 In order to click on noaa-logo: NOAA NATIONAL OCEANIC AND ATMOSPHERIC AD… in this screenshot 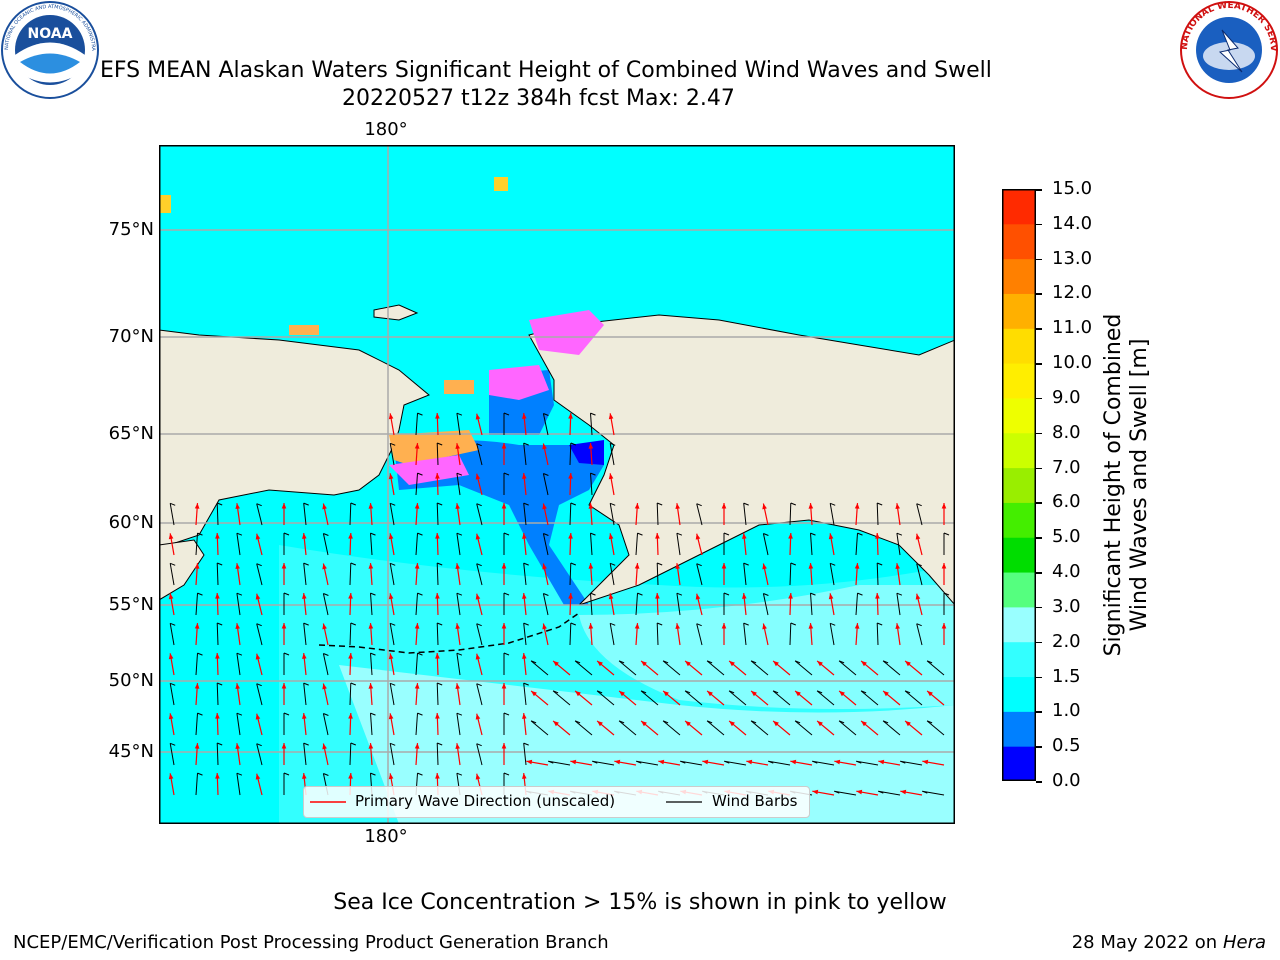, I will do `click(49, 49)`.